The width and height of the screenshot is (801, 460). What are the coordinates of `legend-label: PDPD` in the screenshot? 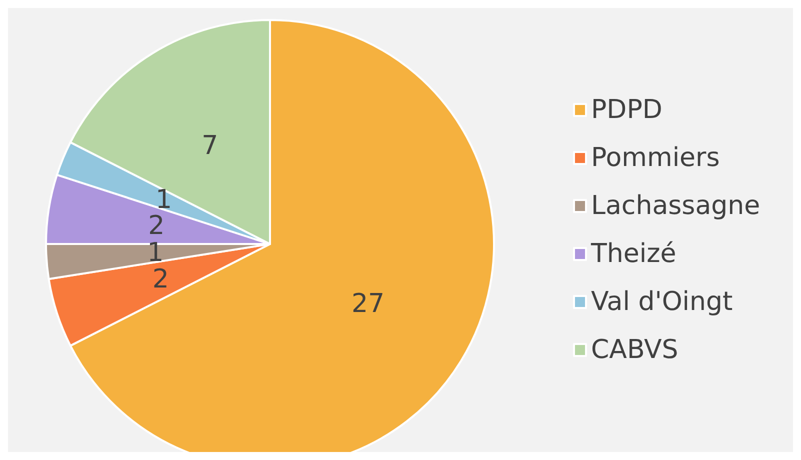 It's located at (626, 110).